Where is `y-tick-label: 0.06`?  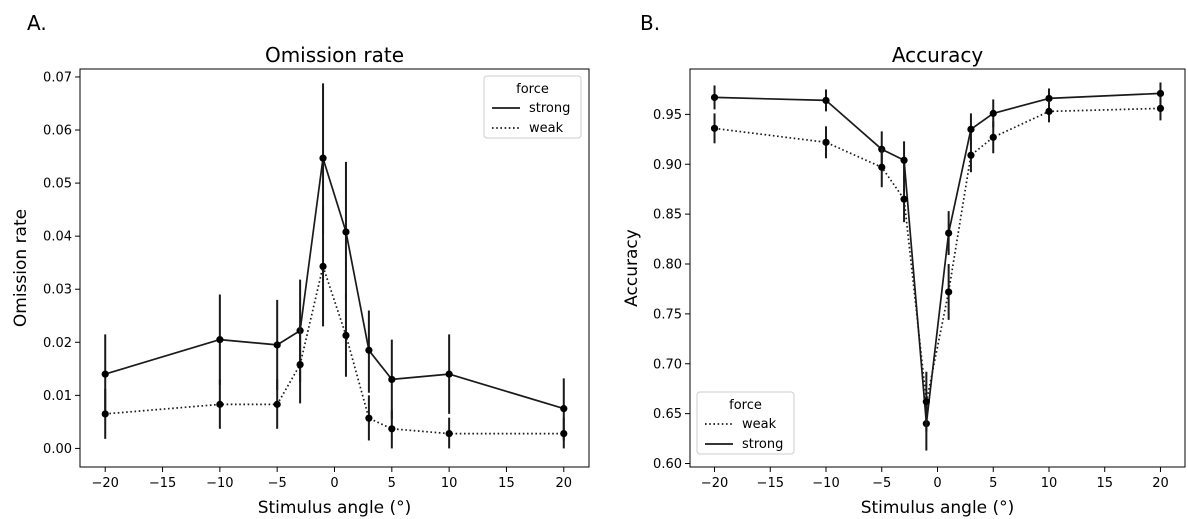
y-tick-label: 0.06 is located at coordinates (57, 131).